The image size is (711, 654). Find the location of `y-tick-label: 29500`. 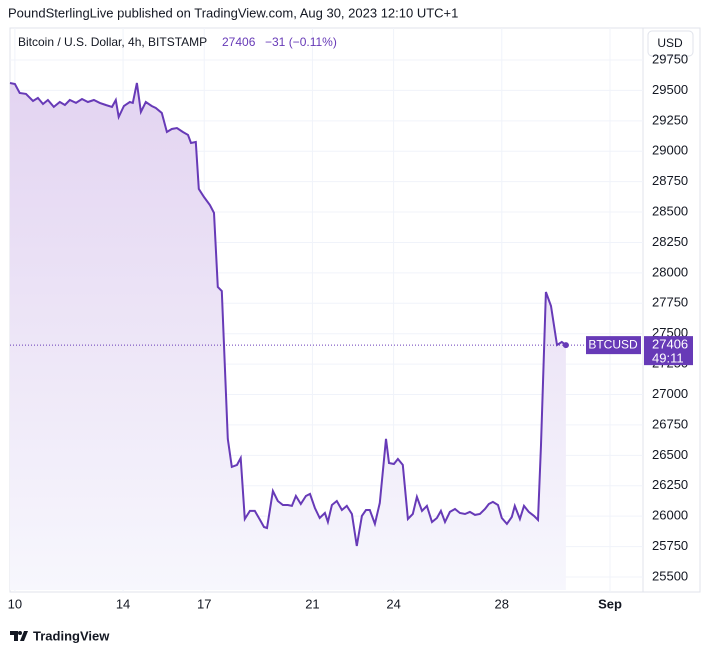

y-tick-label: 29500 is located at coordinates (670, 89).